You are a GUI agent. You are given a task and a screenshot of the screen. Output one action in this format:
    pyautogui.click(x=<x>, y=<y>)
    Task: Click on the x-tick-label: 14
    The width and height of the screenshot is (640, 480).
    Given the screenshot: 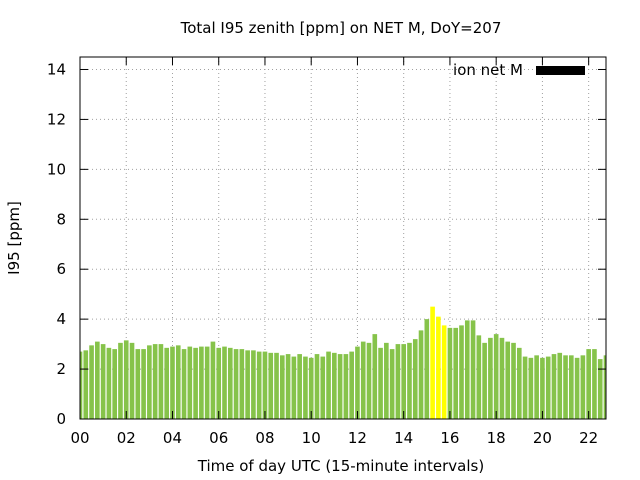 What is the action you would take?
    pyautogui.click(x=403, y=438)
    